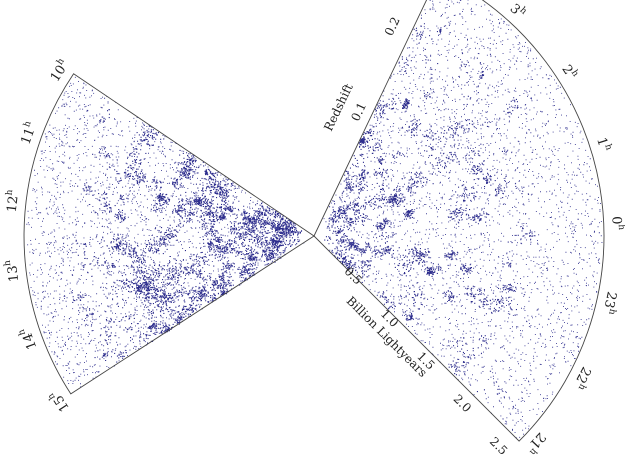 The height and width of the screenshot is (469, 625). I want to click on ra-label-left-15h: 15h, so click(59, 401).